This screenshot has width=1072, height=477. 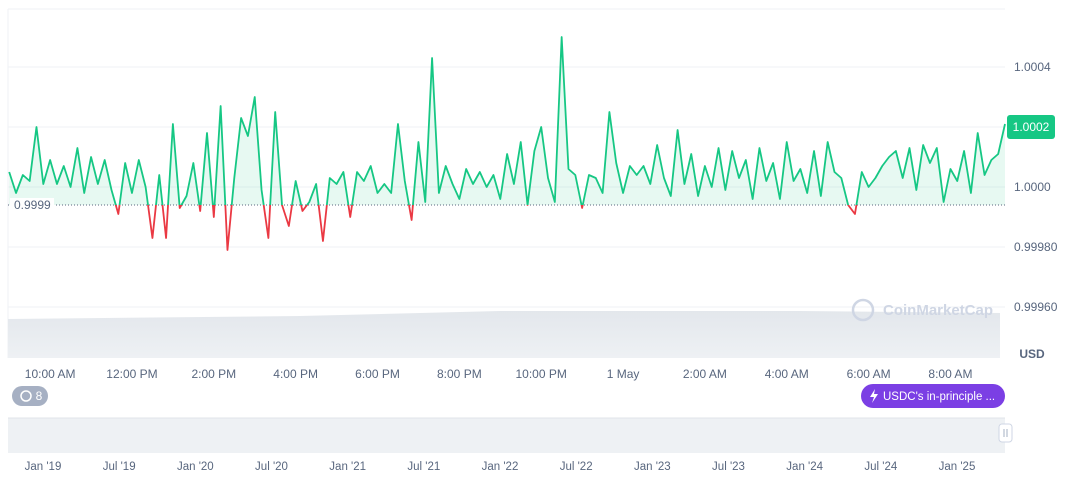 I want to click on y-tick-label: 1.0004, so click(x=1032, y=67).